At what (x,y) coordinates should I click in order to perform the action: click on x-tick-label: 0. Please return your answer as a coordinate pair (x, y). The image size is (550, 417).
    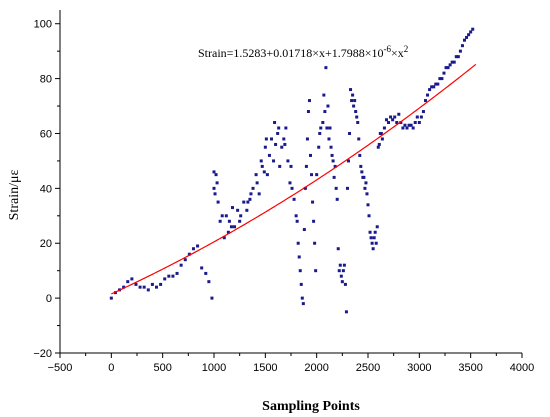
    Looking at the image, I should click on (111, 368).